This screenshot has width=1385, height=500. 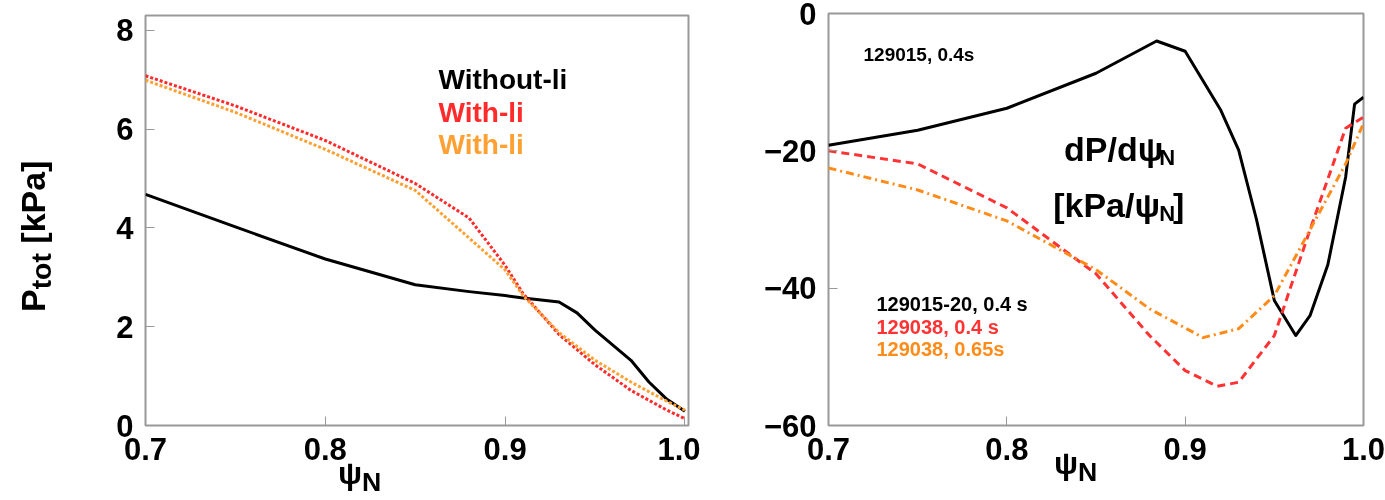 What do you see at coordinates (503, 80) in the screenshot?
I see `text: Without-li` at bounding box center [503, 80].